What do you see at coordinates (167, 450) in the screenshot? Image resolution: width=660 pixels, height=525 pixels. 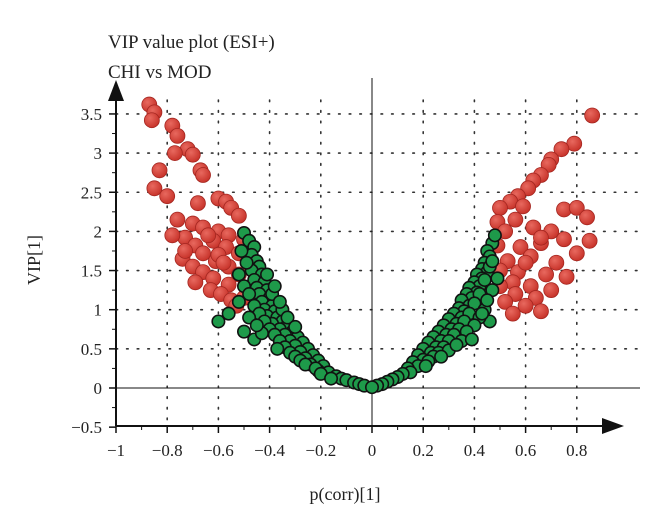 I see `x-tick-label: −0.8` at bounding box center [167, 450].